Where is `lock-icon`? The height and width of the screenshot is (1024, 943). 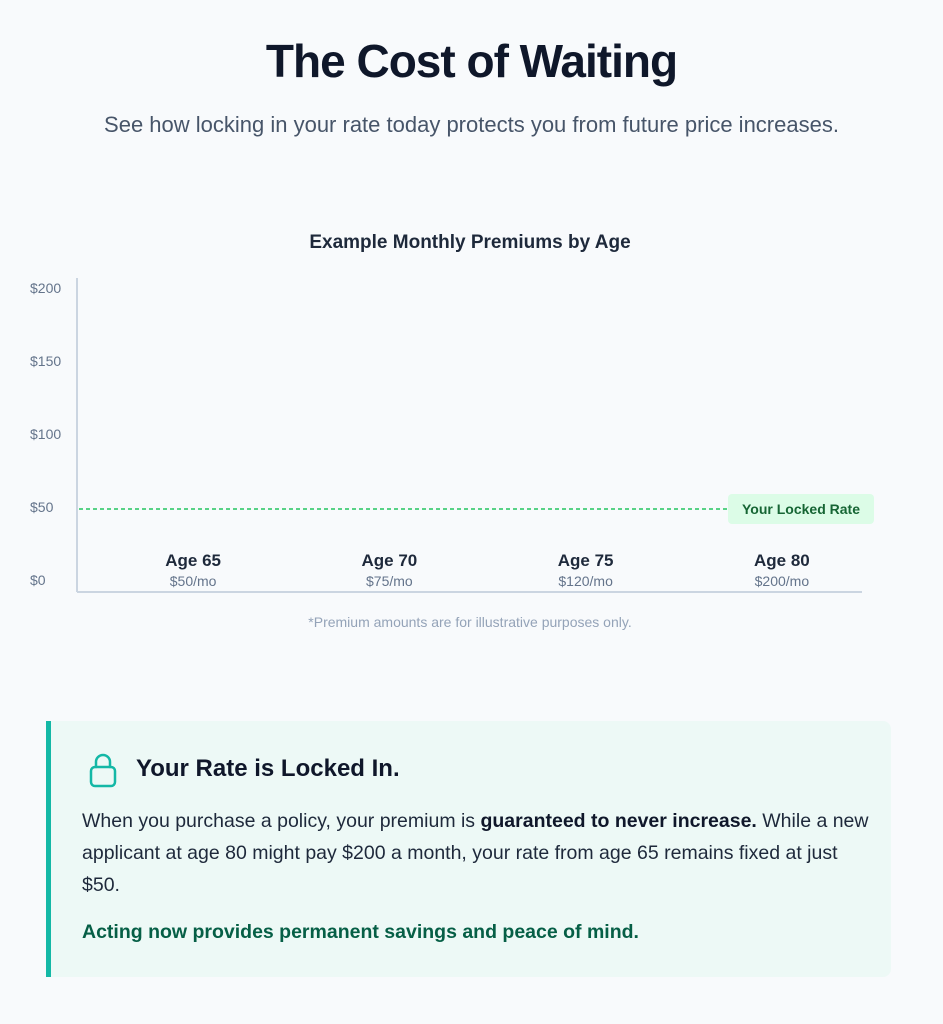
lock-icon is located at coordinates (103, 772).